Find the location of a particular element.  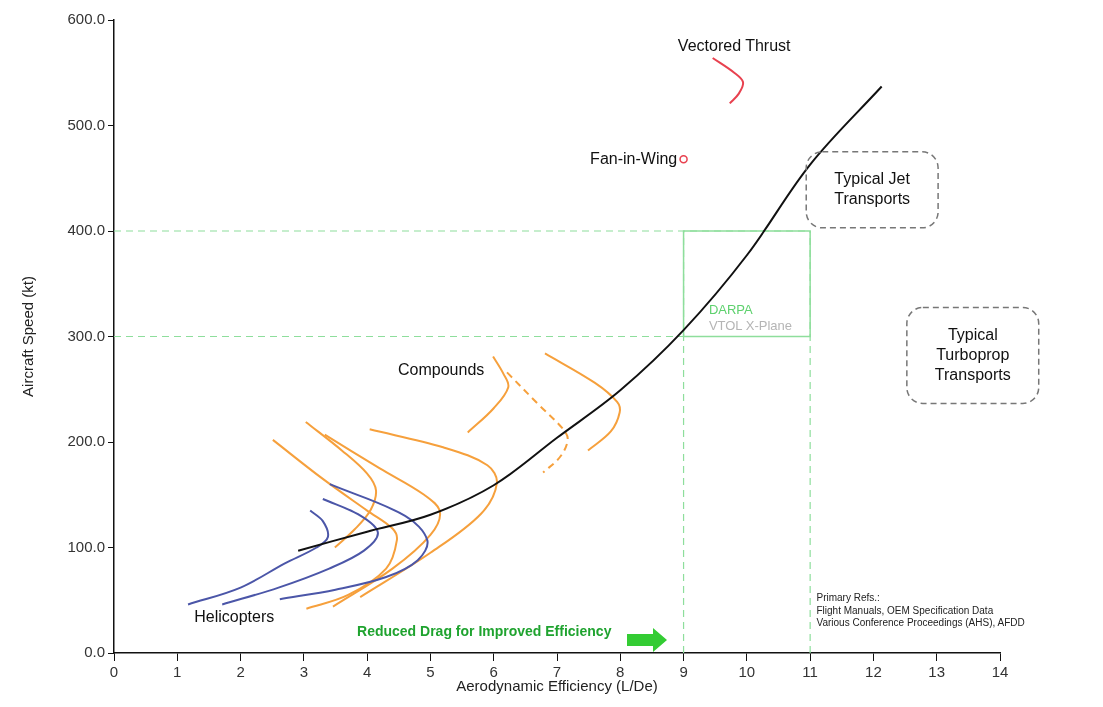

y-axis-title: Aircraft Speed (kt) is located at coordinates (28, 336).